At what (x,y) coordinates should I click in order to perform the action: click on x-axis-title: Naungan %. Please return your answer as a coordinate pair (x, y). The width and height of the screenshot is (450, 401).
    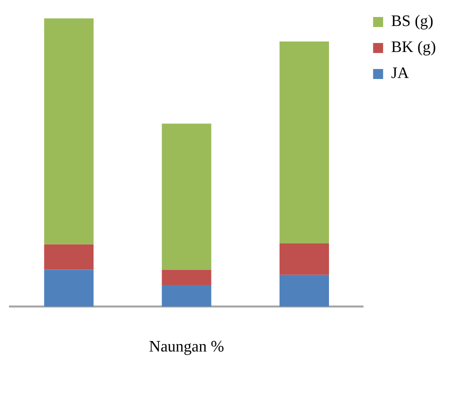
    Looking at the image, I should click on (186, 347).